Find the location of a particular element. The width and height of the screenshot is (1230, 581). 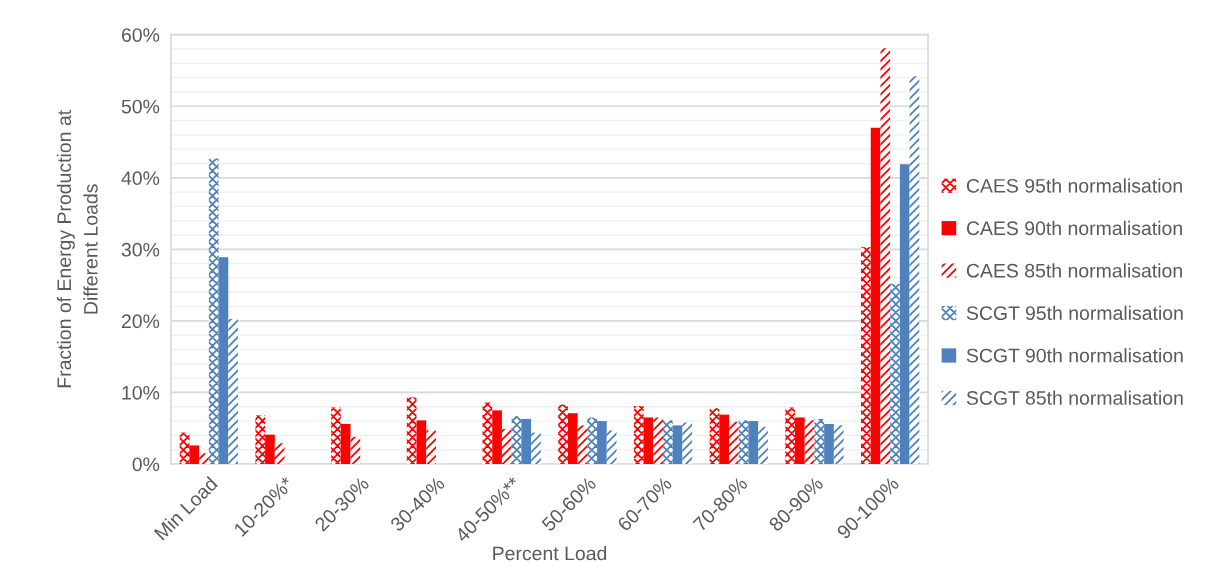

y-tick-label: 50% is located at coordinates (140, 106).